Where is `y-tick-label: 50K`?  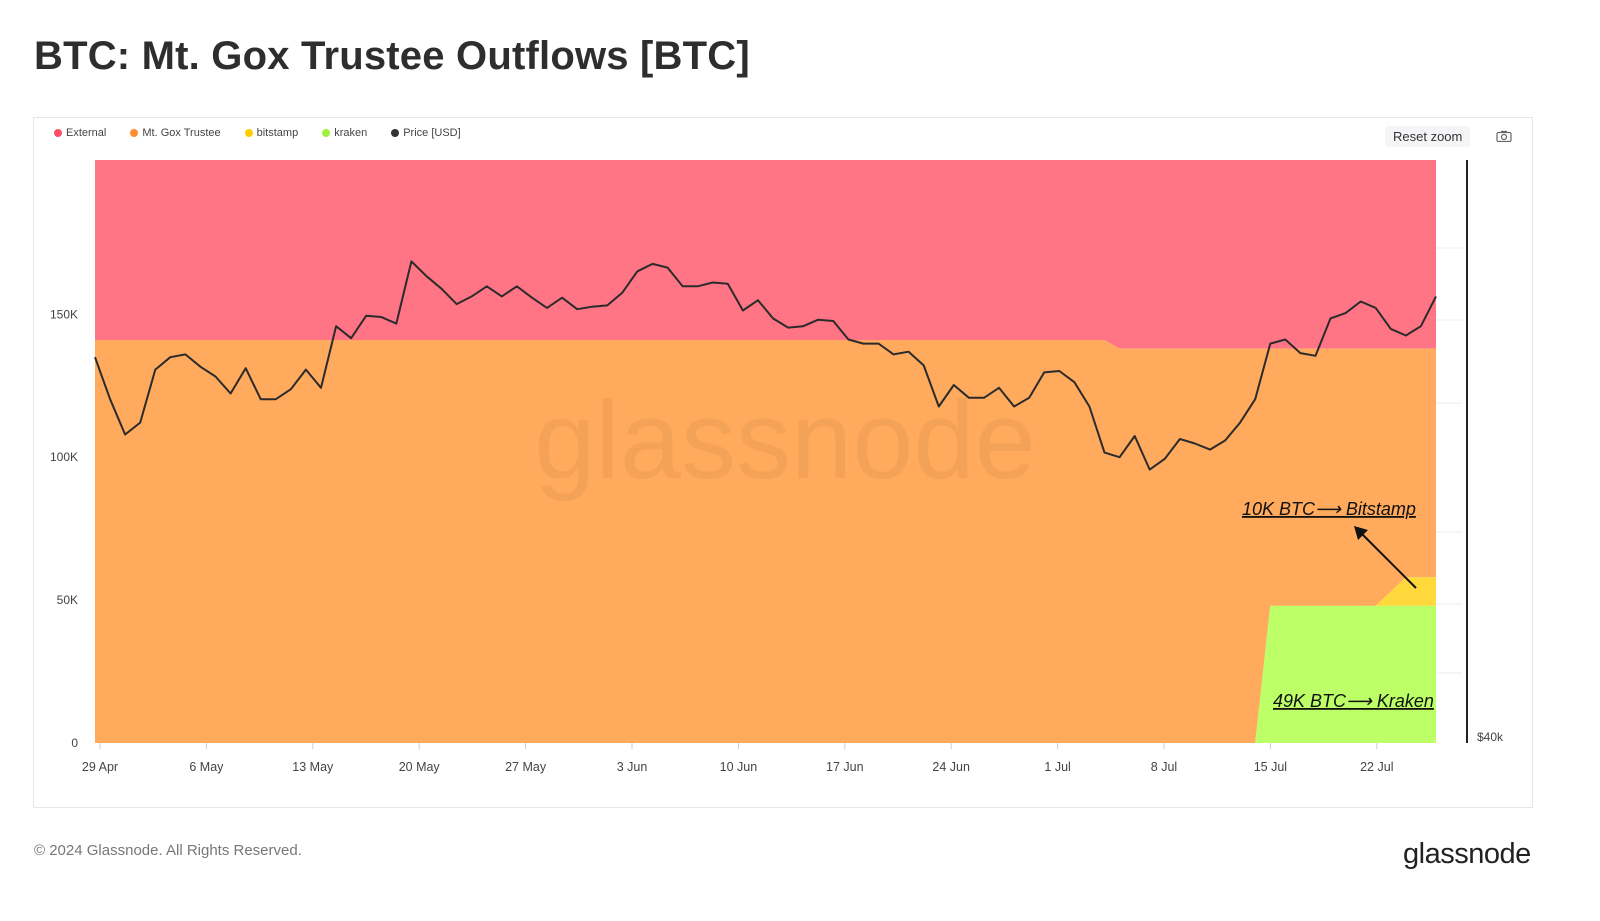
y-tick-label: 50K is located at coordinates (67, 600).